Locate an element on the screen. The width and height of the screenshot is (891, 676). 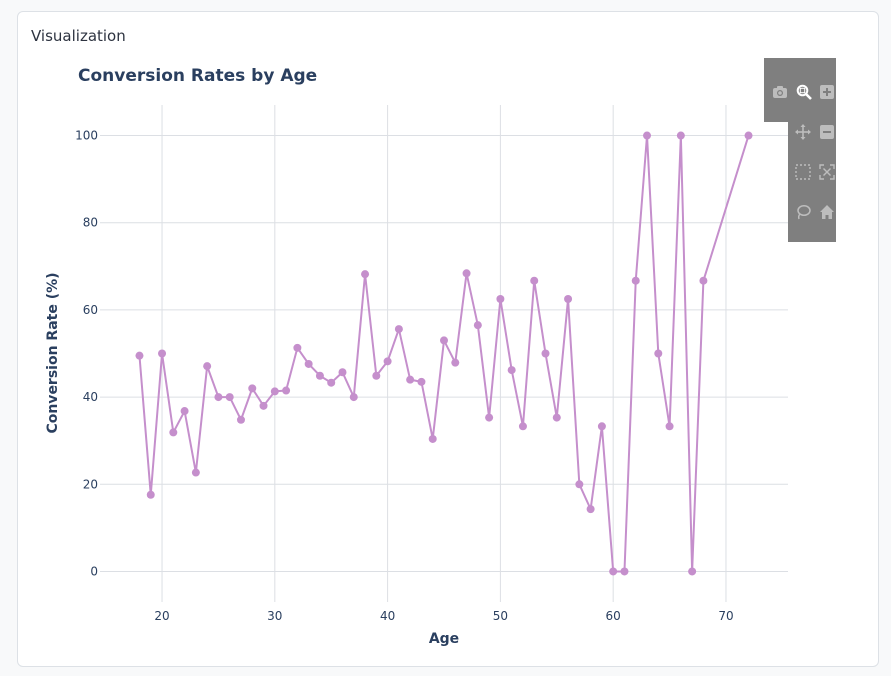
y-axis-label: Conversion Rate (%) is located at coordinates (53, 352).